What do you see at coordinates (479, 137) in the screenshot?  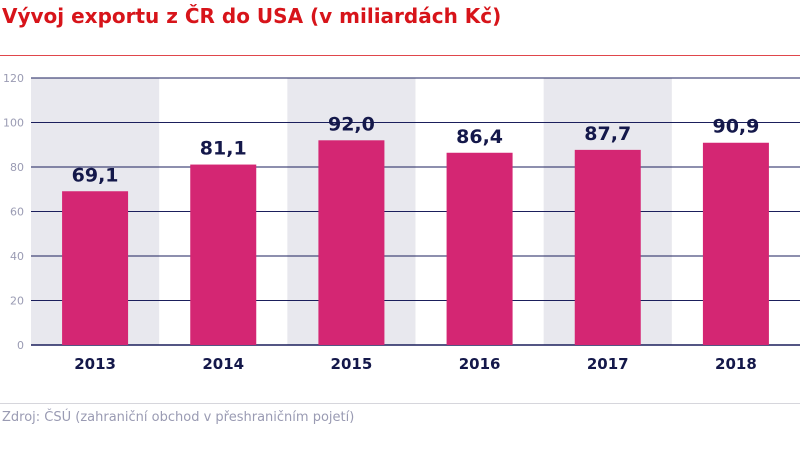 I see `data-label: 86,4` at bounding box center [479, 137].